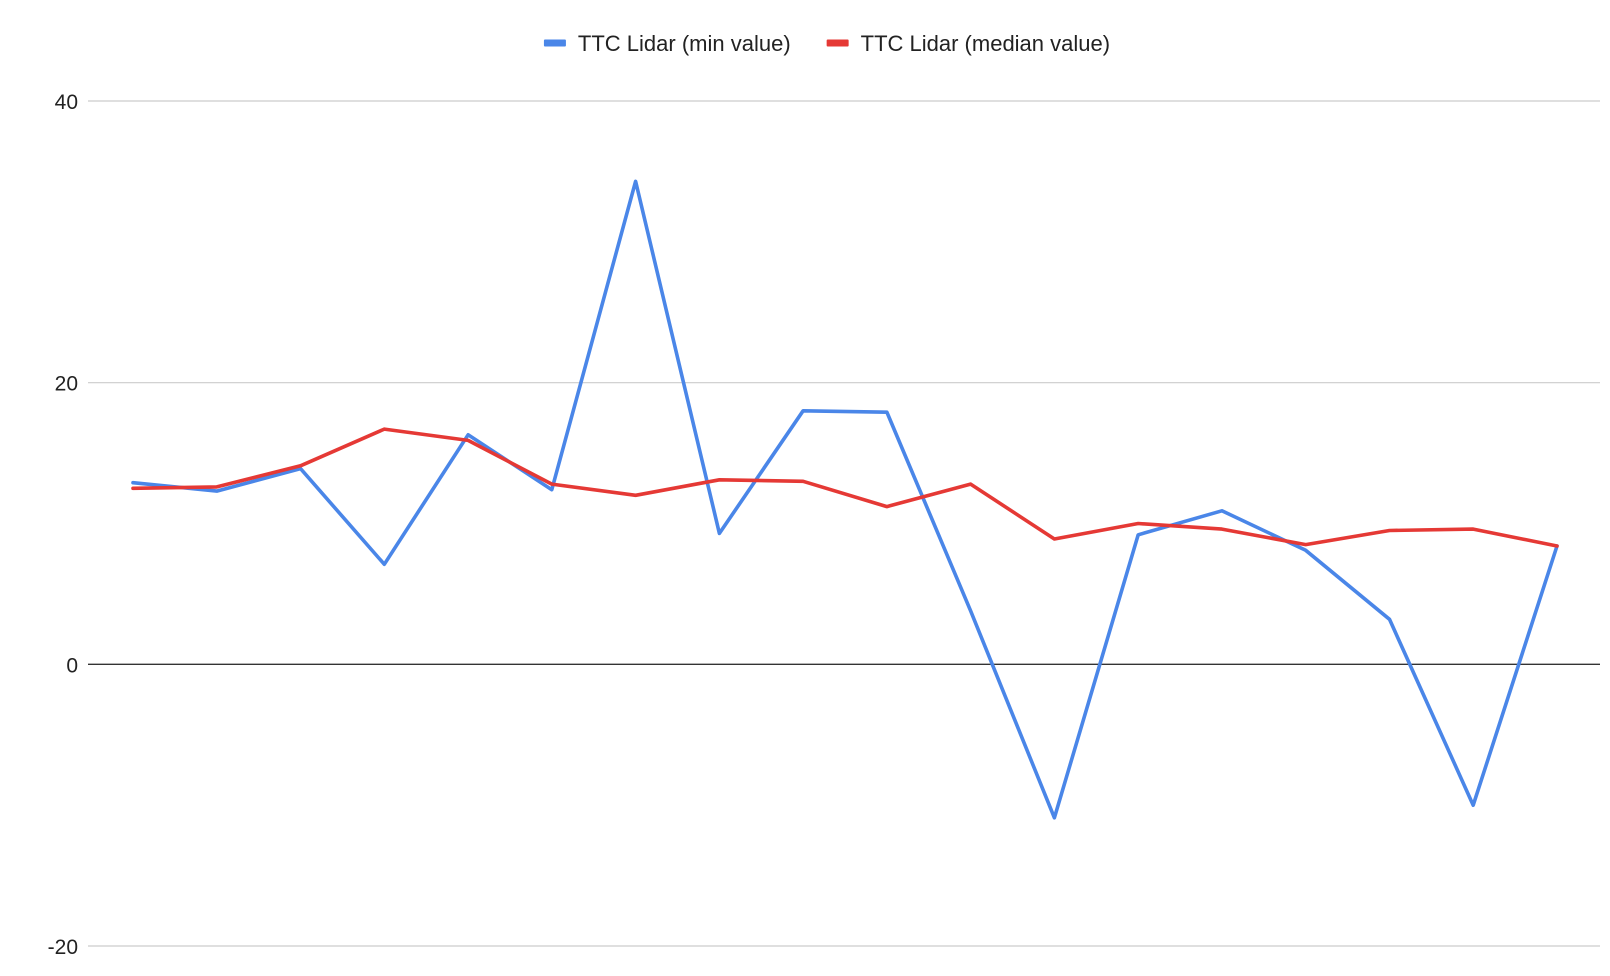 Image resolution: width=1610 pixels, height=976 pixels. I want to click on legend-item-min-value: TTC Lidar (min value), so click(667, 43).